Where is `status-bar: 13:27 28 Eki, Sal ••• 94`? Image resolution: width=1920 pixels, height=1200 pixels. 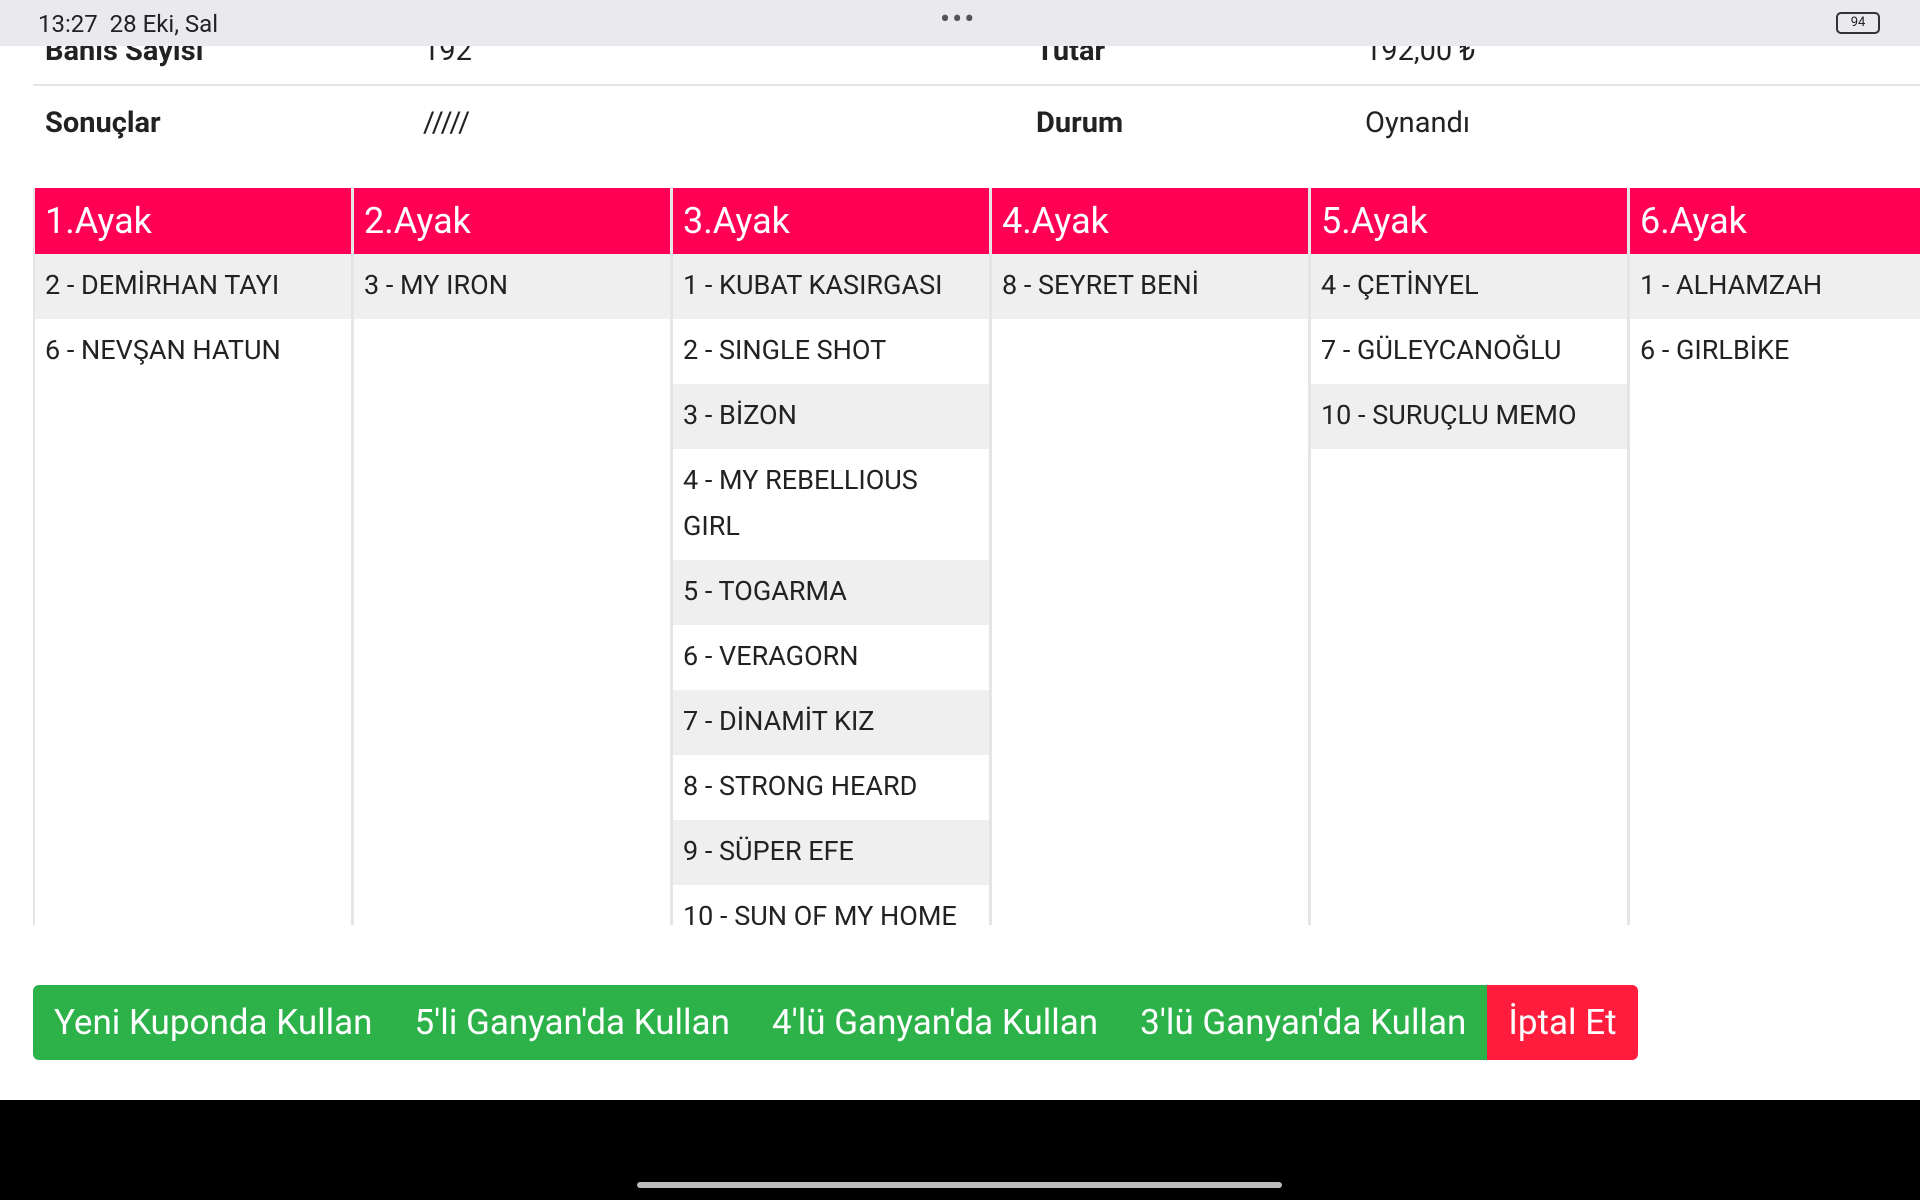
status-bar: 13:27 28 Eki, Sal ••• 94 is located at coordinates (960, 23).